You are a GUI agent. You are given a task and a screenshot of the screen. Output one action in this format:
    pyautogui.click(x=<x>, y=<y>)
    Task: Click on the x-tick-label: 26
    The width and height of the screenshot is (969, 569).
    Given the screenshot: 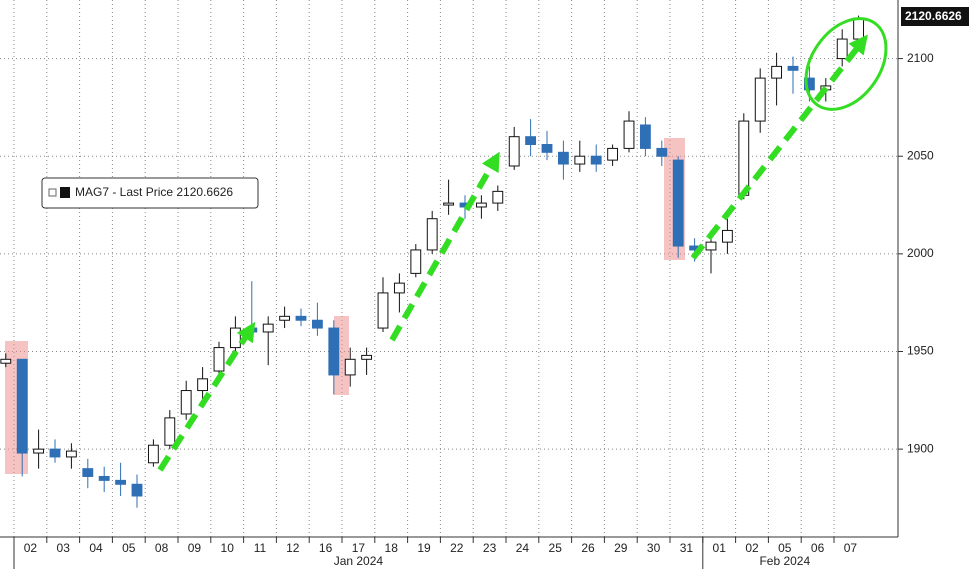 What is the action you would take?
    pyautogui.click(x=588, y=548)
    